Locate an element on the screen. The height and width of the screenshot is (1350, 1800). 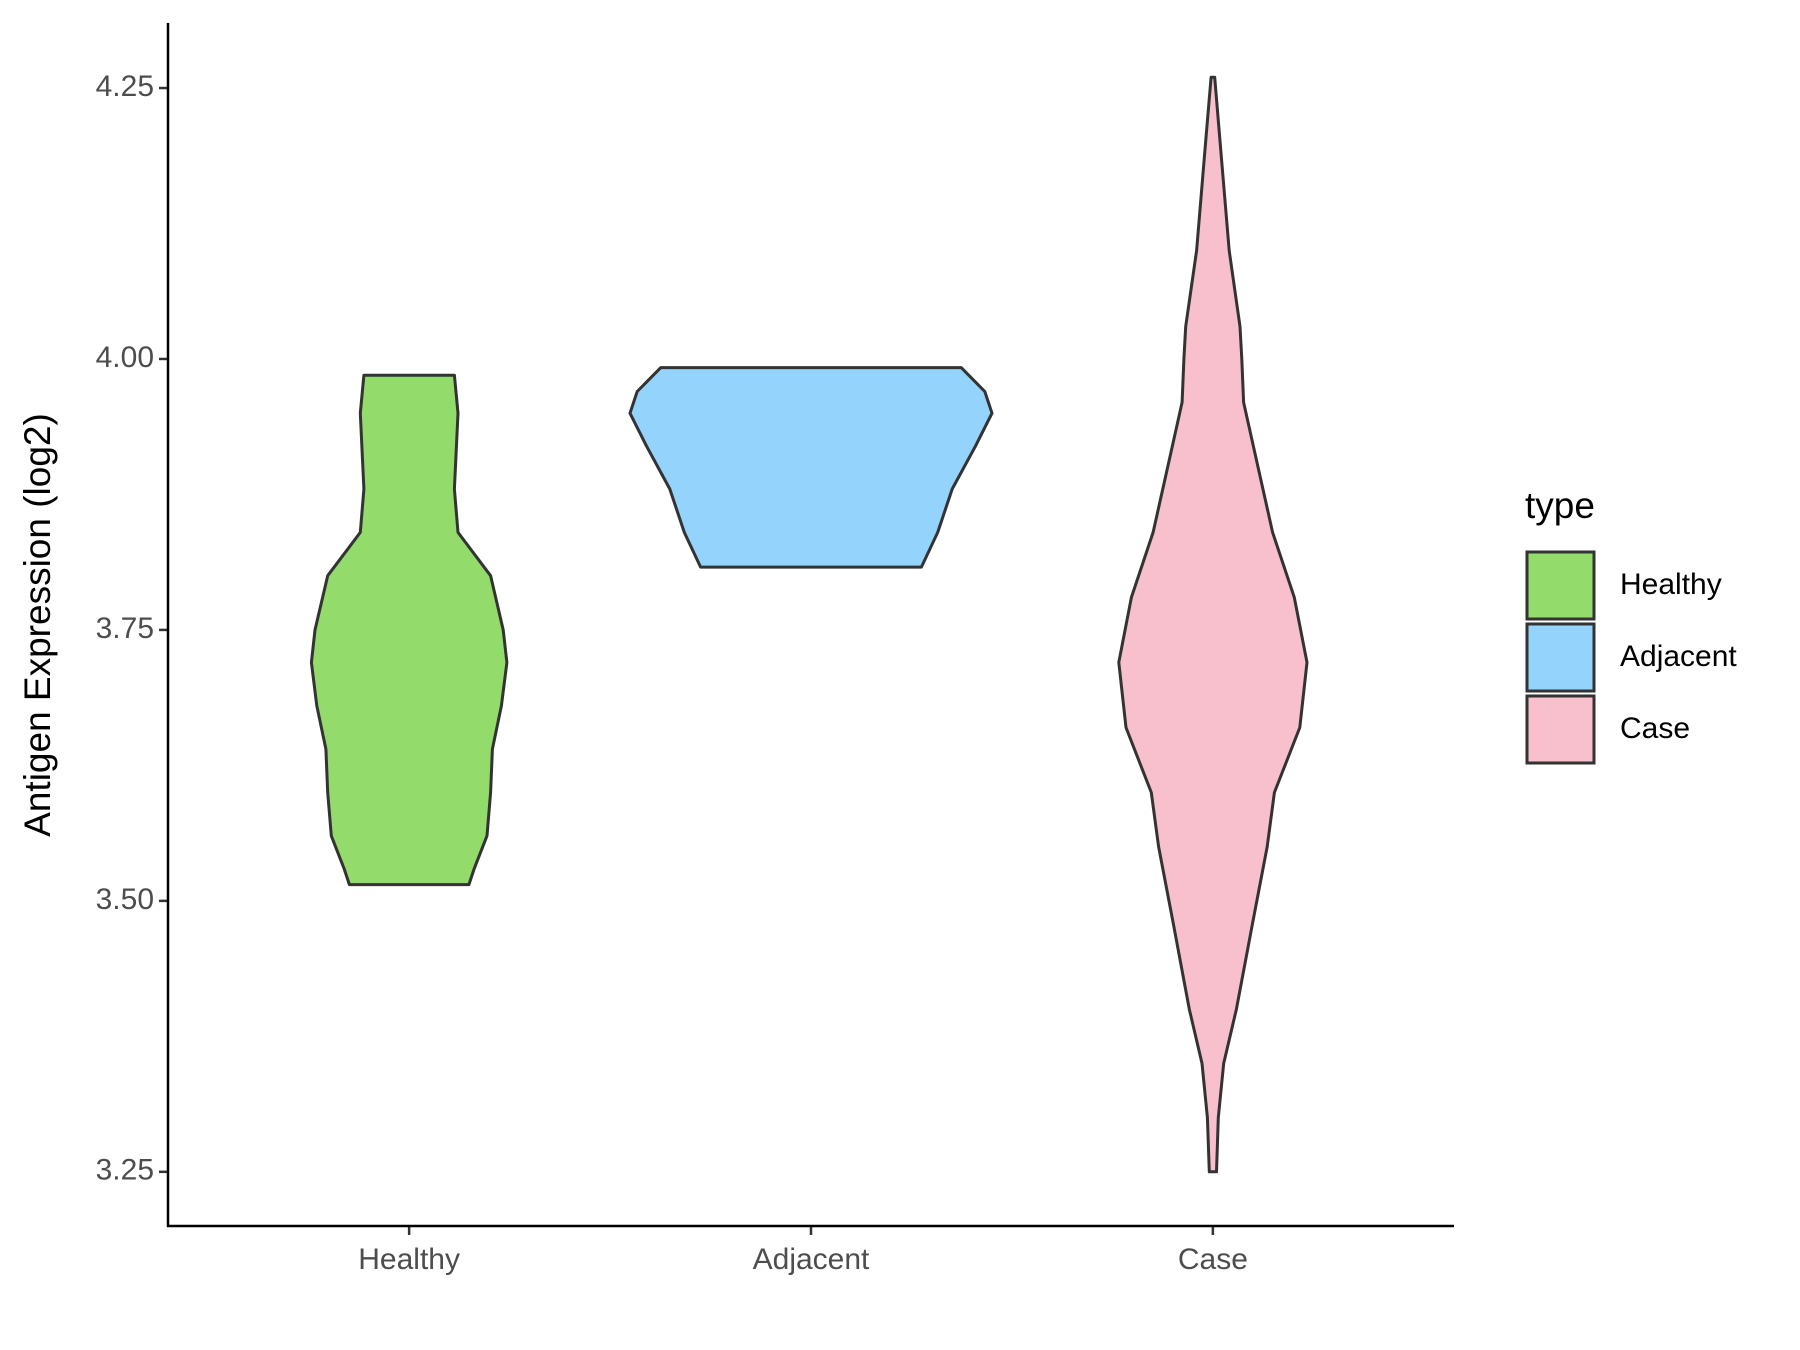
legend-label: Adjacent is located at coordinates (1678, 656).